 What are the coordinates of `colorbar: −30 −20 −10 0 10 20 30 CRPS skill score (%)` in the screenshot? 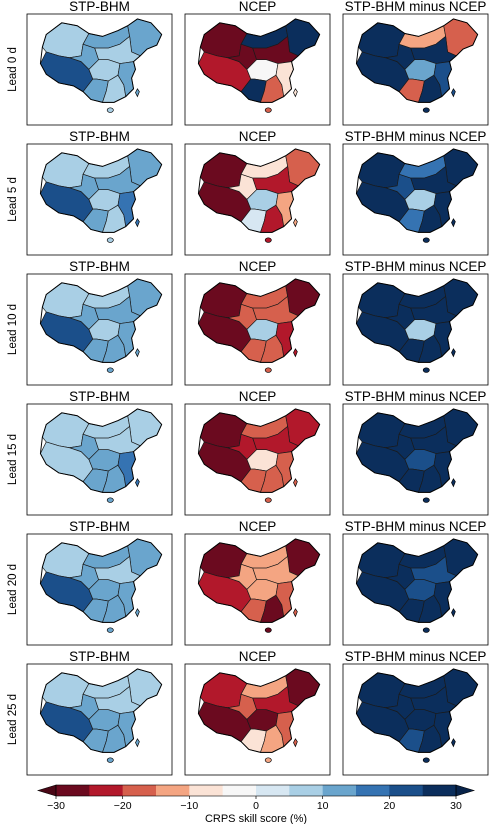 It's located at (256, 804).